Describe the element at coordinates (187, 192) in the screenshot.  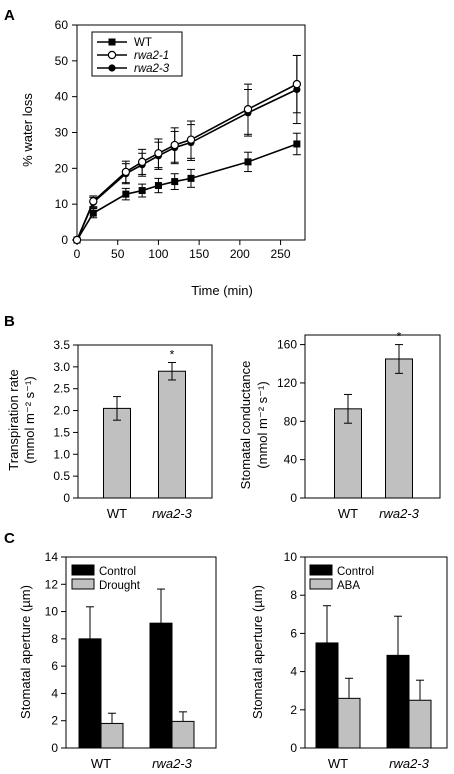
I see `series-line-WT` at that location.